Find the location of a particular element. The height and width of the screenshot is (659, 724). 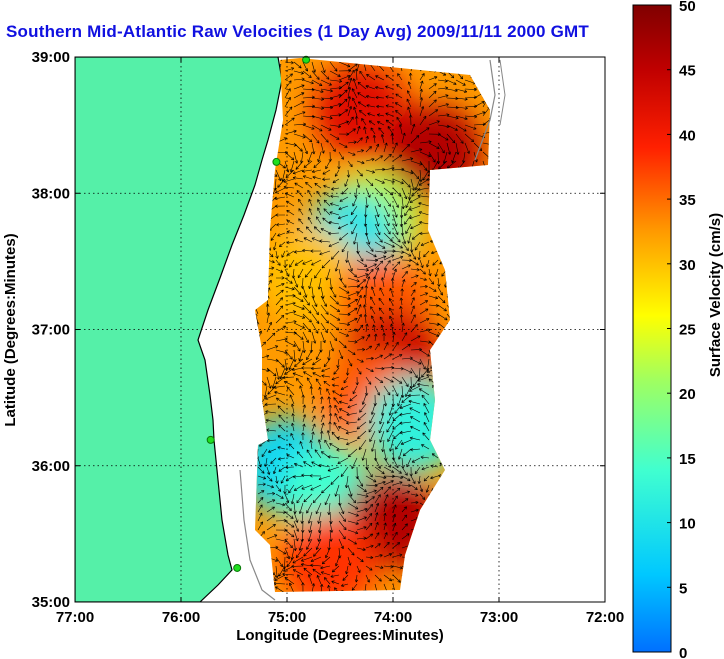

colorbar-tick-label: 35 is located at coordinates (687, 200).